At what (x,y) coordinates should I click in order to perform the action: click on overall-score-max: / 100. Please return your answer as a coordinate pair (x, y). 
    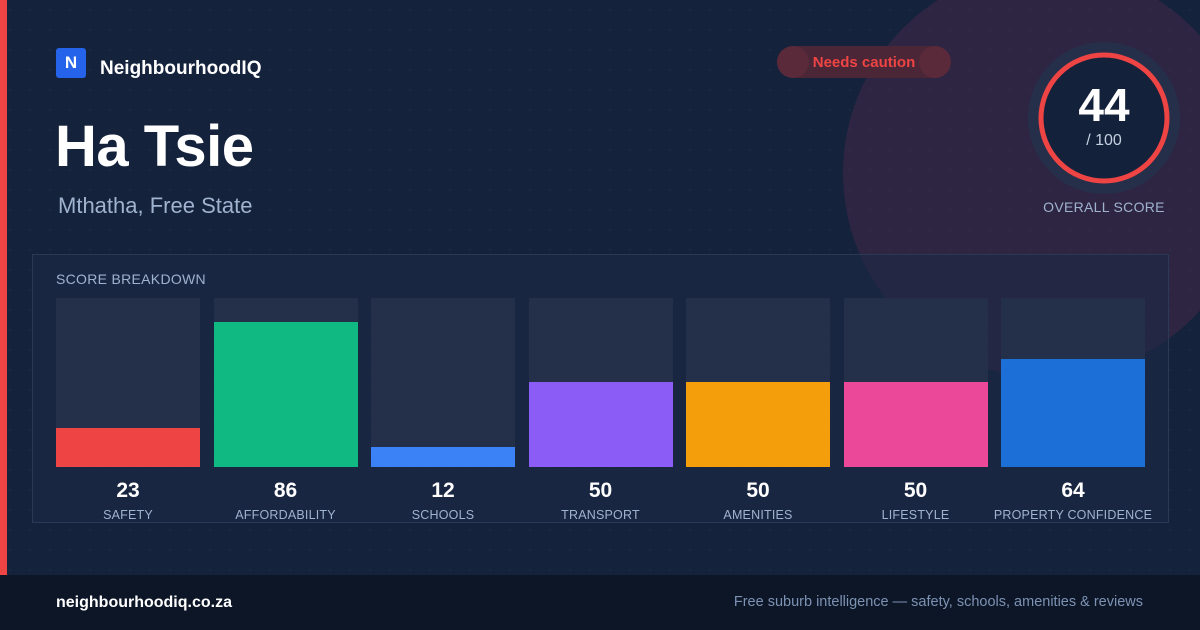
    Looking at the image, I should click on (1104, 140).